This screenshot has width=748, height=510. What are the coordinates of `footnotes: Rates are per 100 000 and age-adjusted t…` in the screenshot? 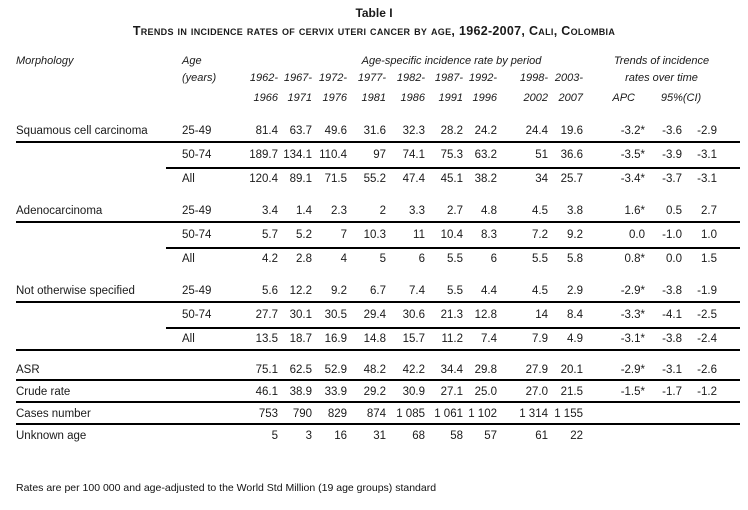 It's located at (382, 481).